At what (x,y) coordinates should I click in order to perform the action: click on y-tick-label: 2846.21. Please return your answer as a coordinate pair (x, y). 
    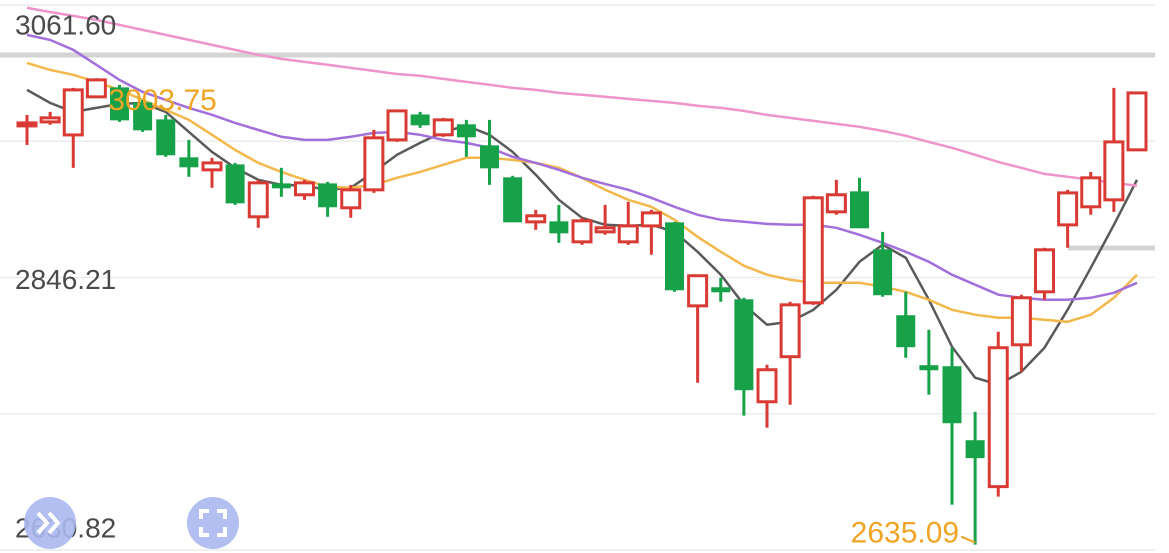
    Looking at the image, I should click on (65, 279).